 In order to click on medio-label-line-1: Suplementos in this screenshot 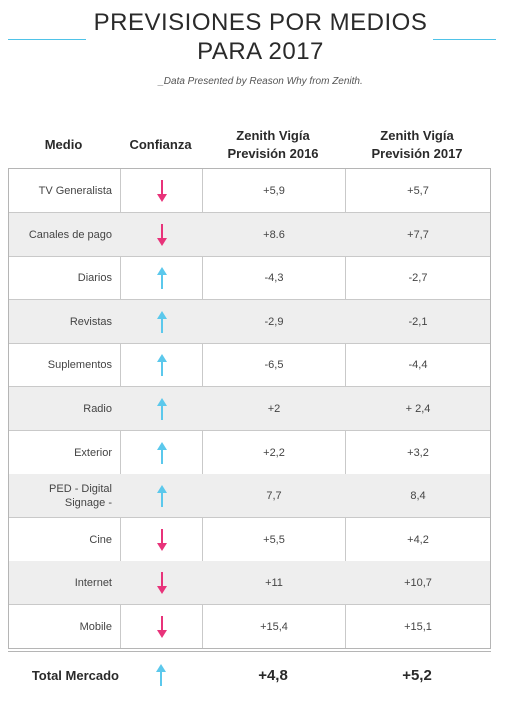, I will do `click(79, 365)`.